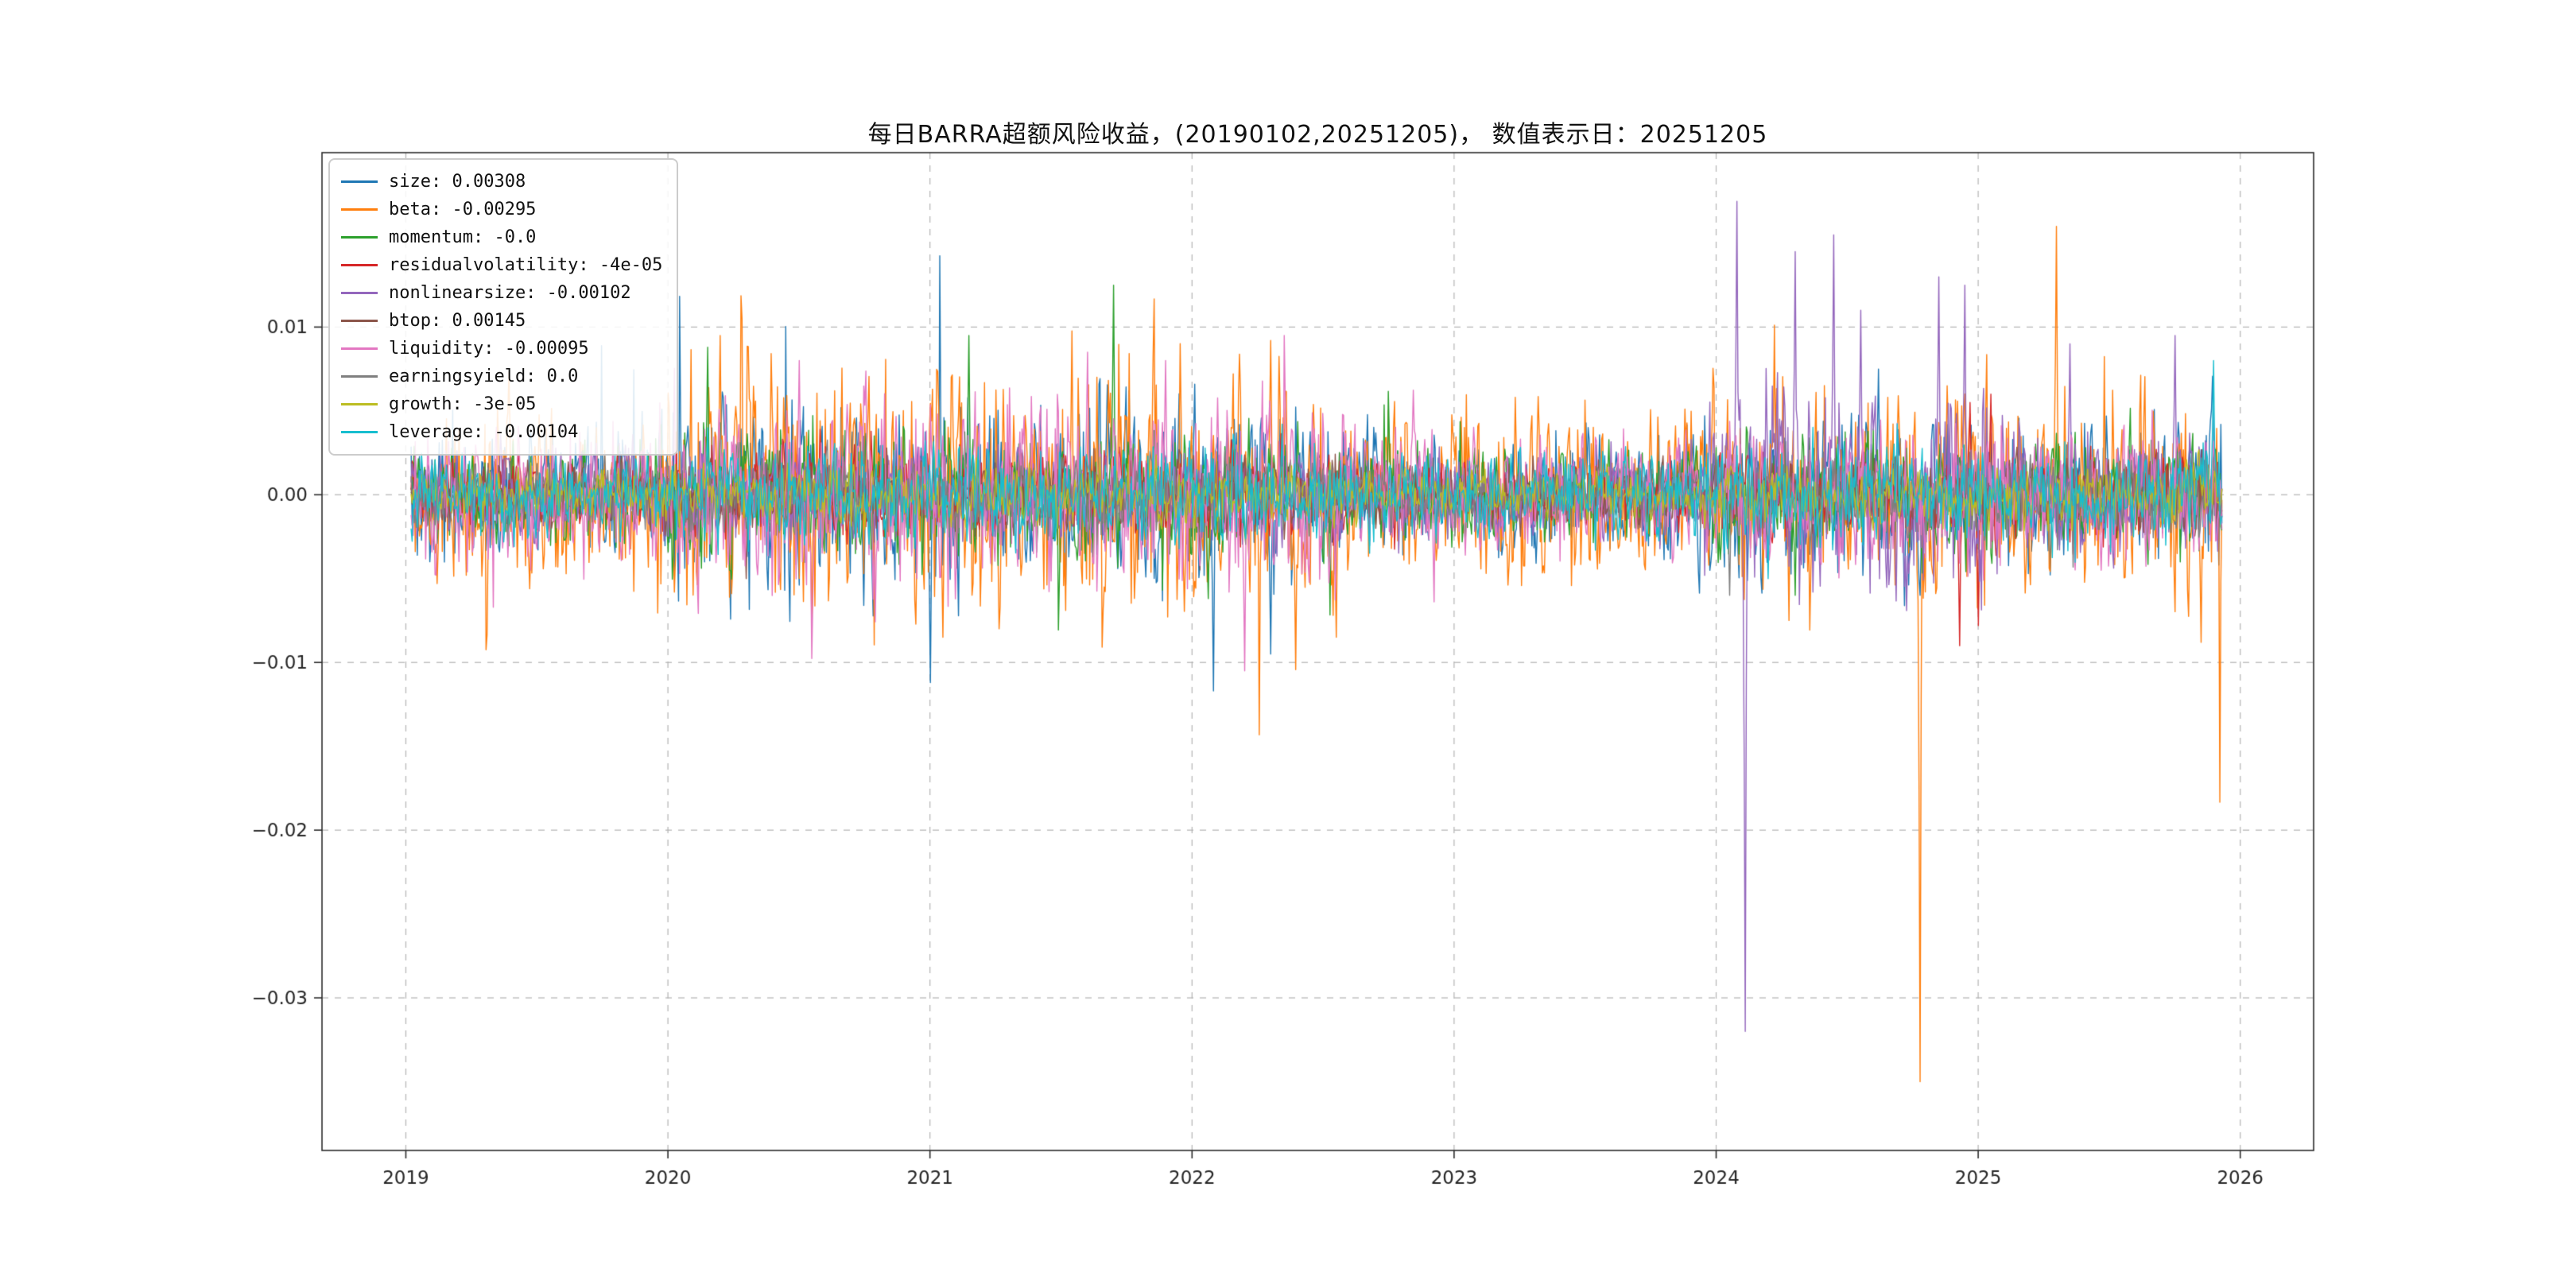  What do you see at coordinates (463, 237) in the screenshot?
I see `legend-item-label: momentum: -0.0` at bounding box center [463, 237].